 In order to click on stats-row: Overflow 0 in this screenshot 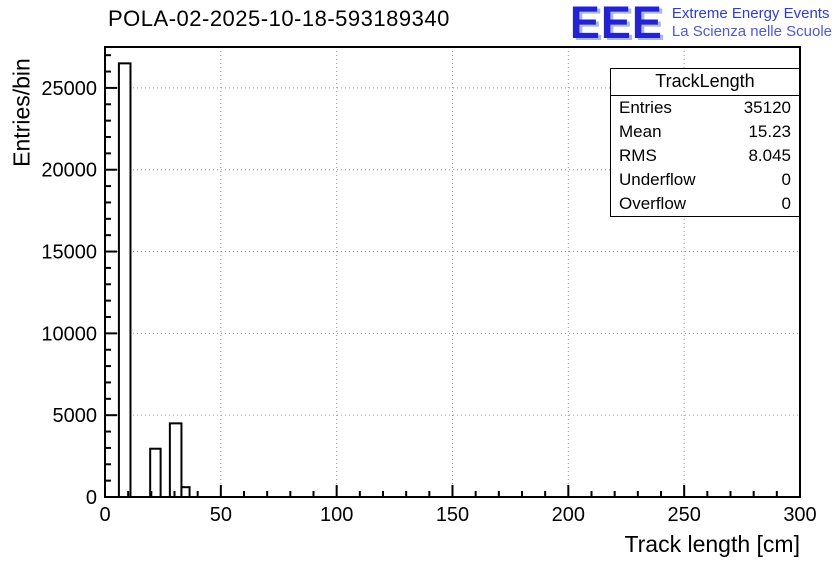, I will do `click(705, 204)`.